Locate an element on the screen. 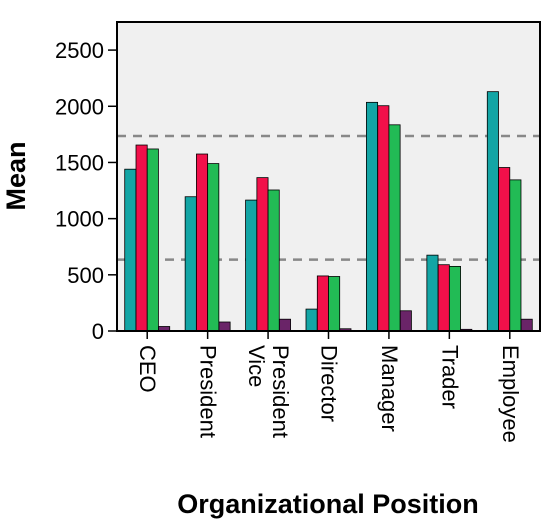 The height and width of the screenshot is (523, 542). x-tick-label: Manager is located at coordinates (389, 388).